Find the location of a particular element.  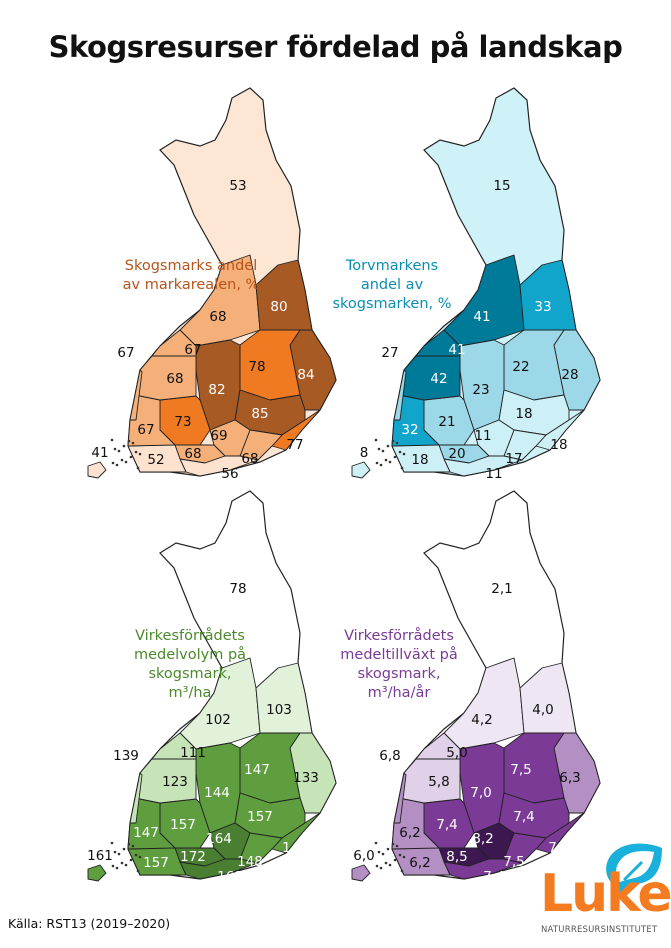

region-value-lappland: 15 is located at coordinates (501, 186).